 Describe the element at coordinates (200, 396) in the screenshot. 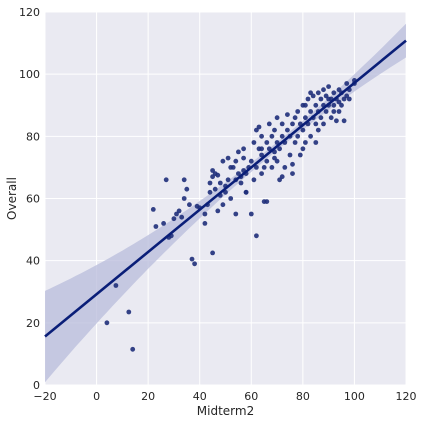

I see `x-tick-label: 40` at that location.